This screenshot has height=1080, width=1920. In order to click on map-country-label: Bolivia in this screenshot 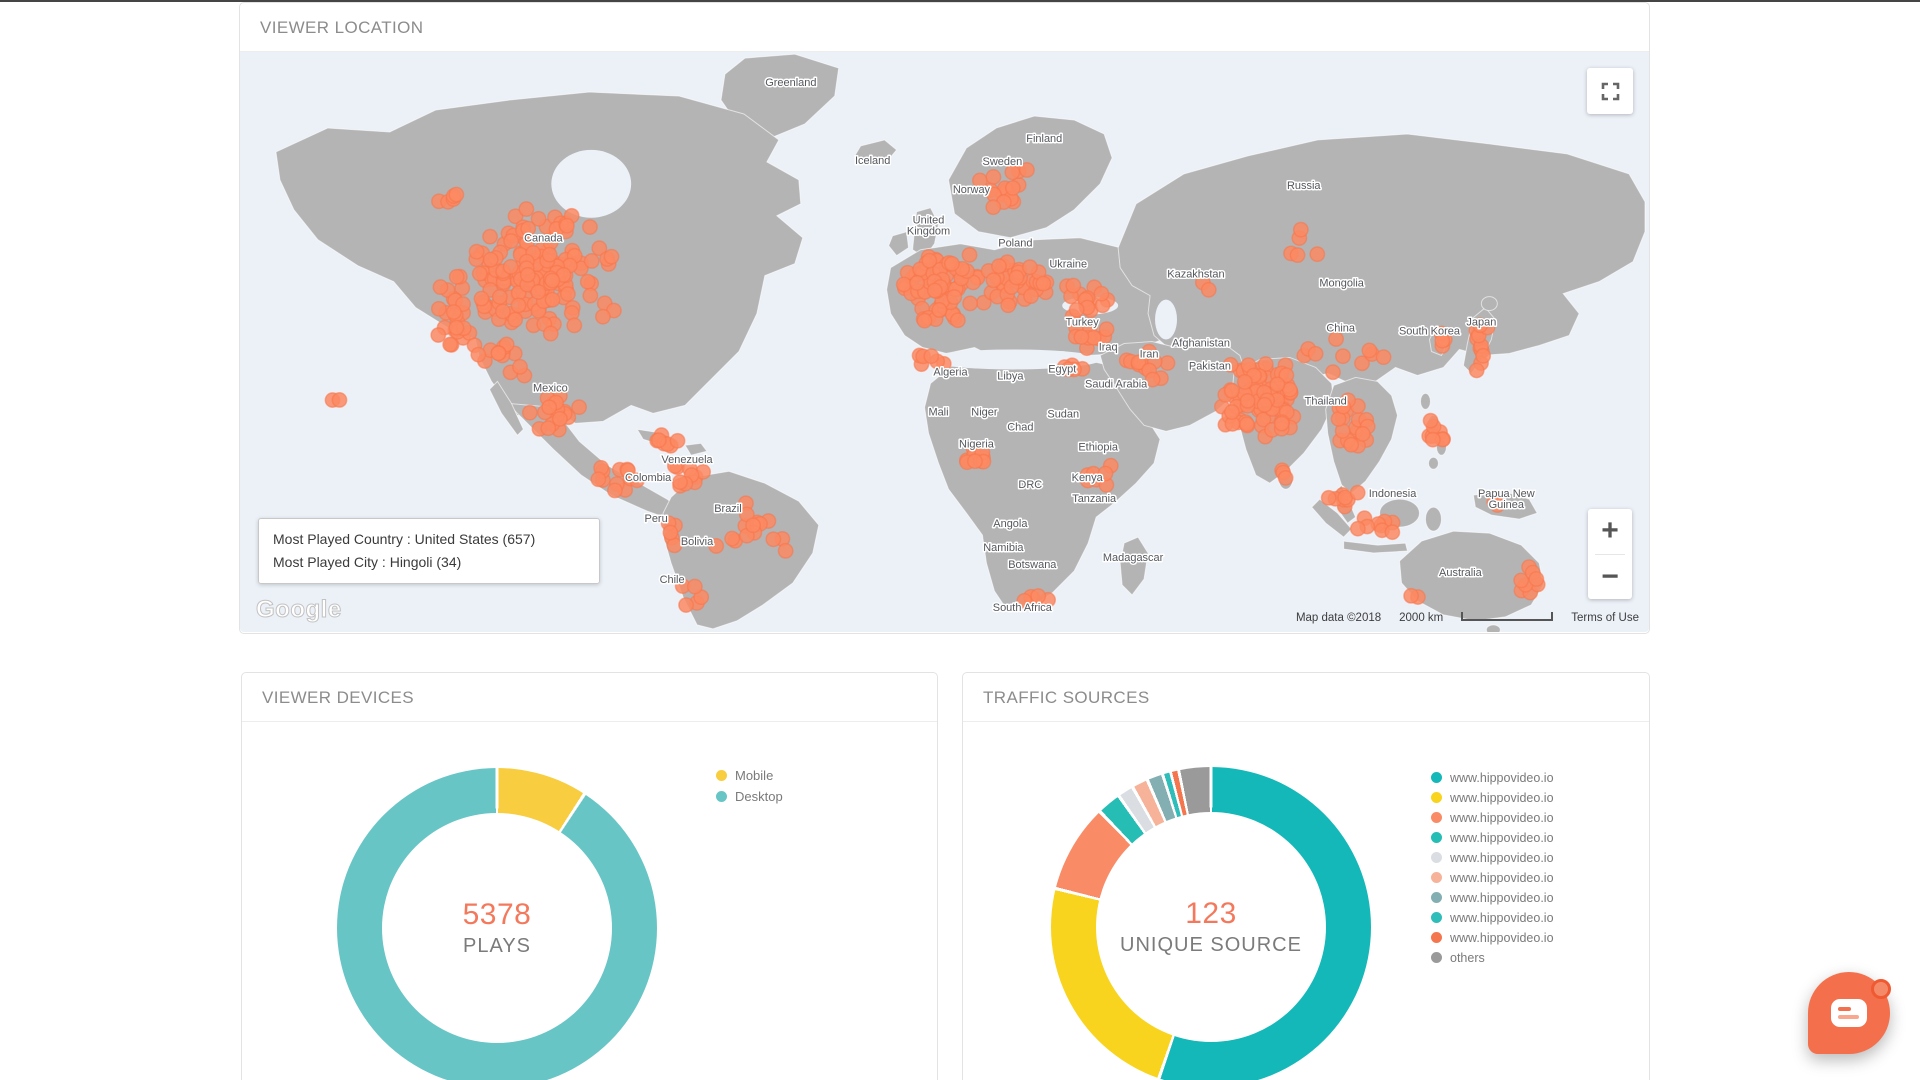, I will do `click(697, 542)`.